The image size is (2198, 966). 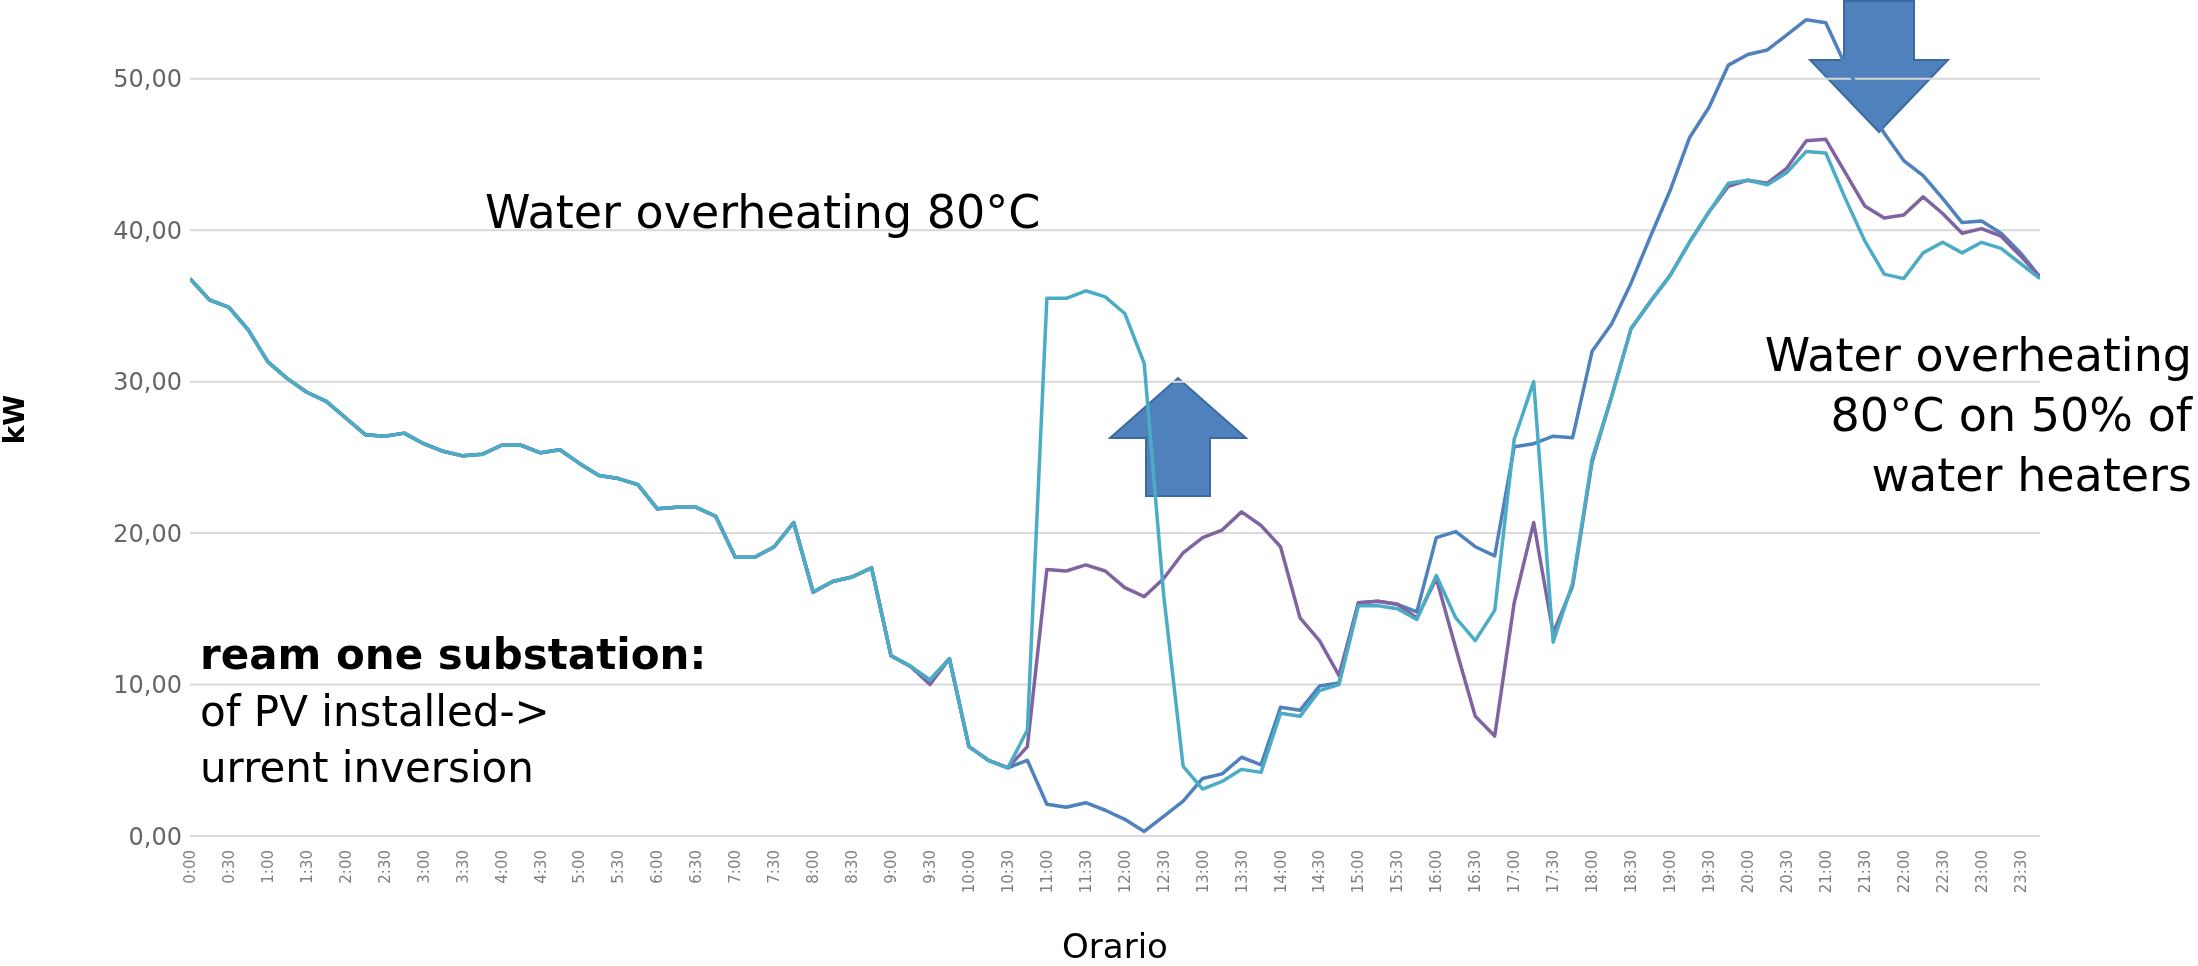 I want to click on x-tick-label: 20:00, so click(x=1747, y=872).